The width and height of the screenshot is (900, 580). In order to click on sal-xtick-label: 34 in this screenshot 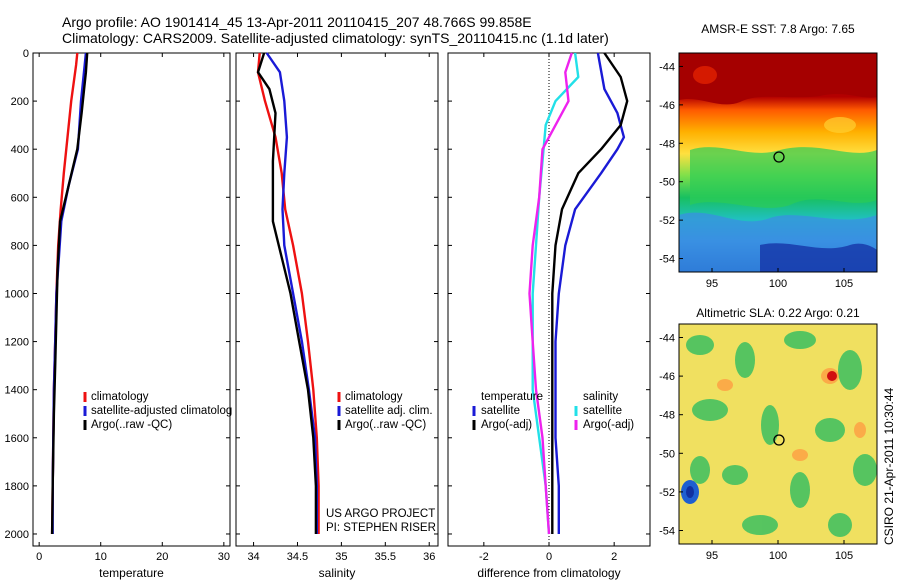, I will do `click(253, 557)`.